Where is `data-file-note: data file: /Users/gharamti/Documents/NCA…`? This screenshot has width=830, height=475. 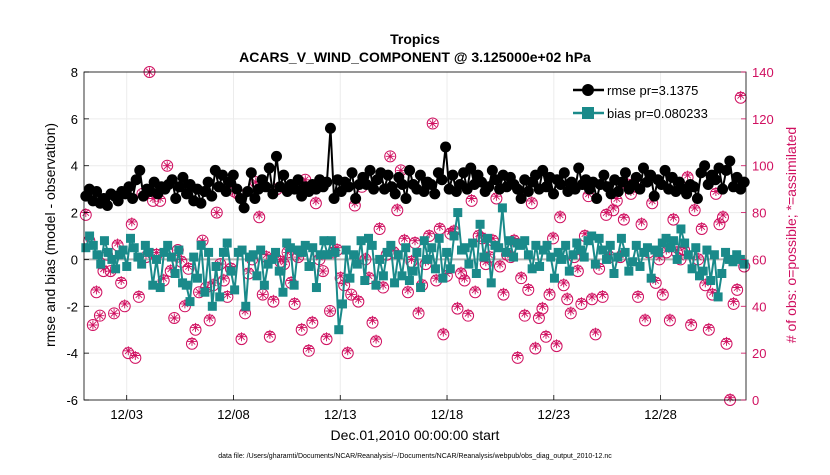
data-file-note: data file: /Users/gharamti/Documents/NCA… is located at coordinates (415, 456).